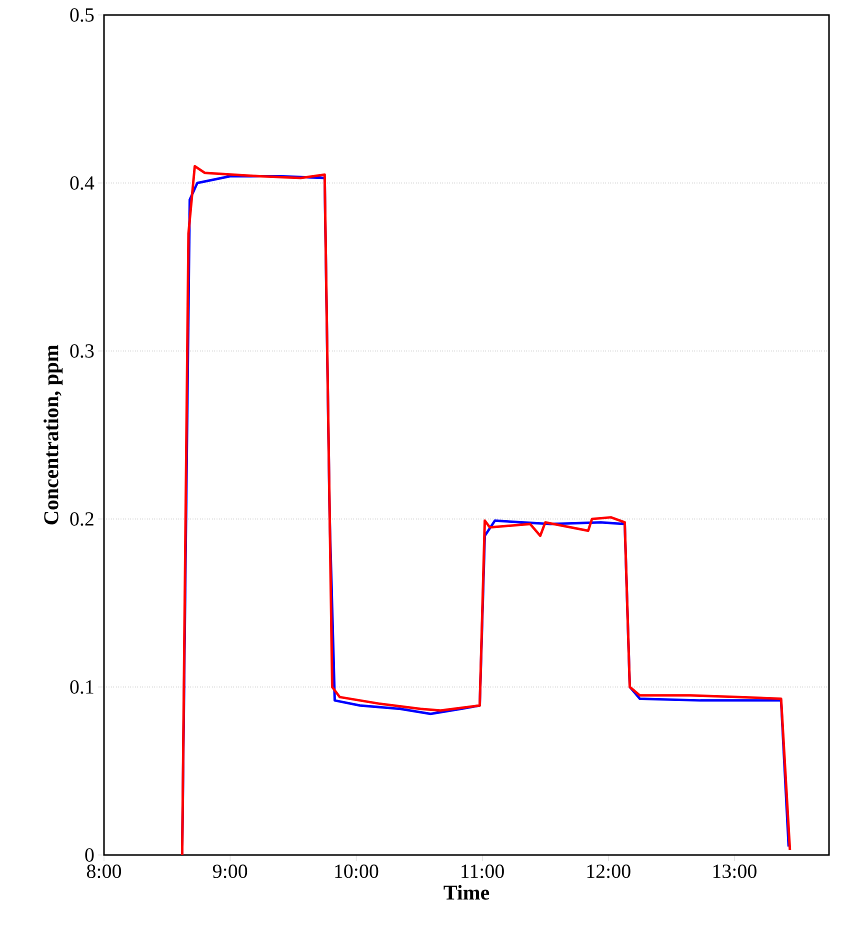  Describe the element at coordinates (82, 15) in the screenshot. I see `y-tick-label: 0.5` at that location.